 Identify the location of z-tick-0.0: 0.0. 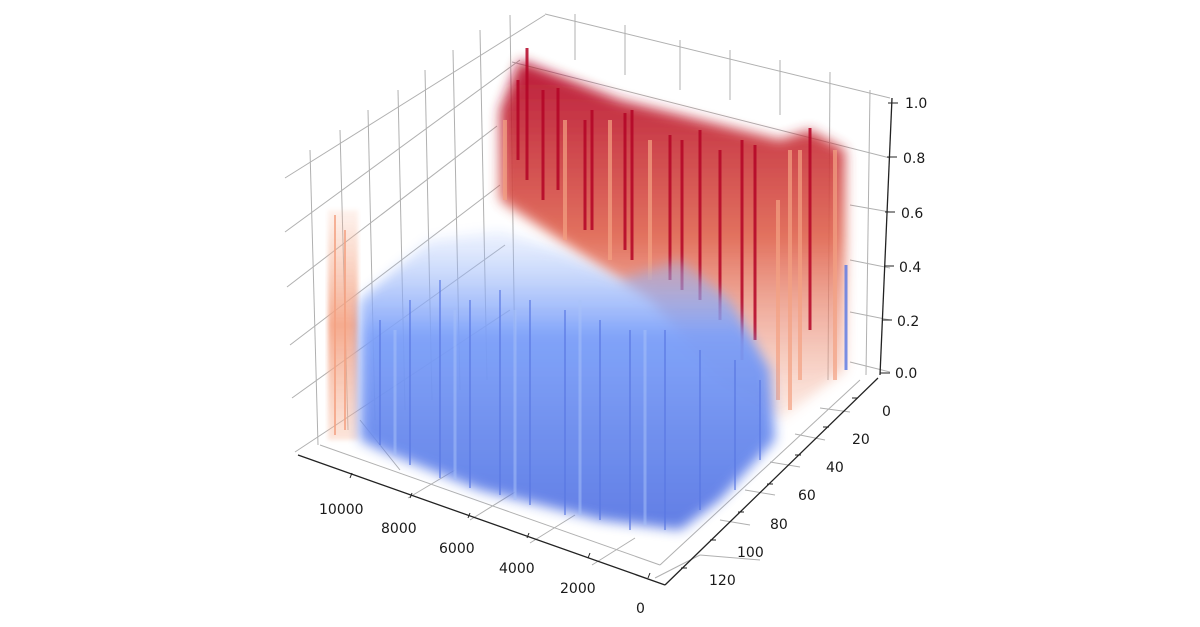
(906, 374).